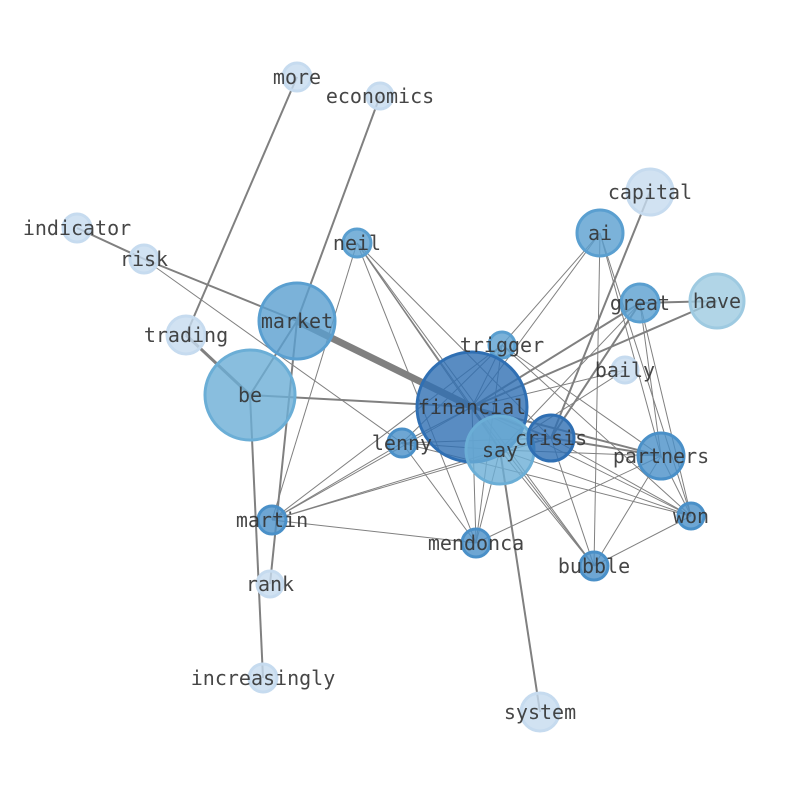 Image resolution: width=794 pixels, height=790 pixels. I want to click on node-label-risk: risk, so click(144, 259).